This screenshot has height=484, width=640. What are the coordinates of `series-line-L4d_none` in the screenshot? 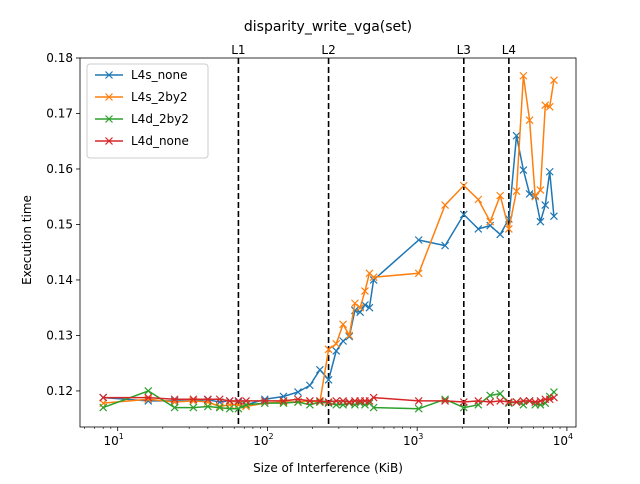 It's located at (329, 399).